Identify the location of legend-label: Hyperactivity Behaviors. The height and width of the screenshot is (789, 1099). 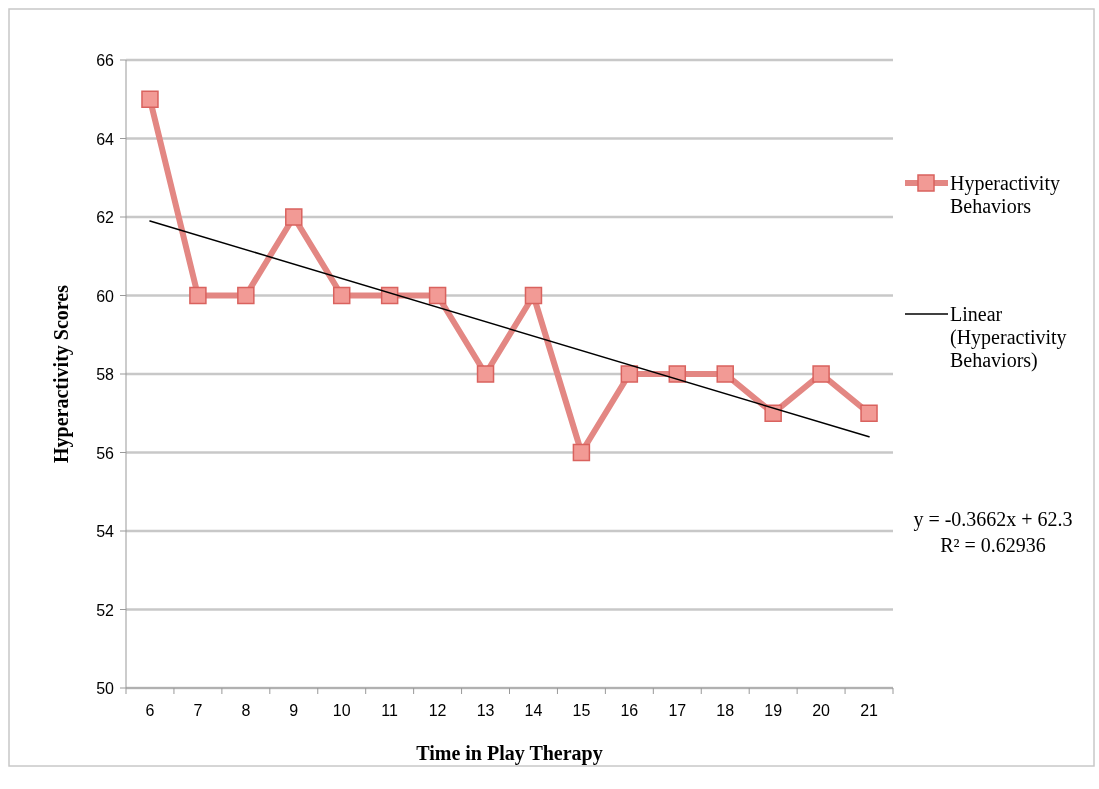
(1005, 194).